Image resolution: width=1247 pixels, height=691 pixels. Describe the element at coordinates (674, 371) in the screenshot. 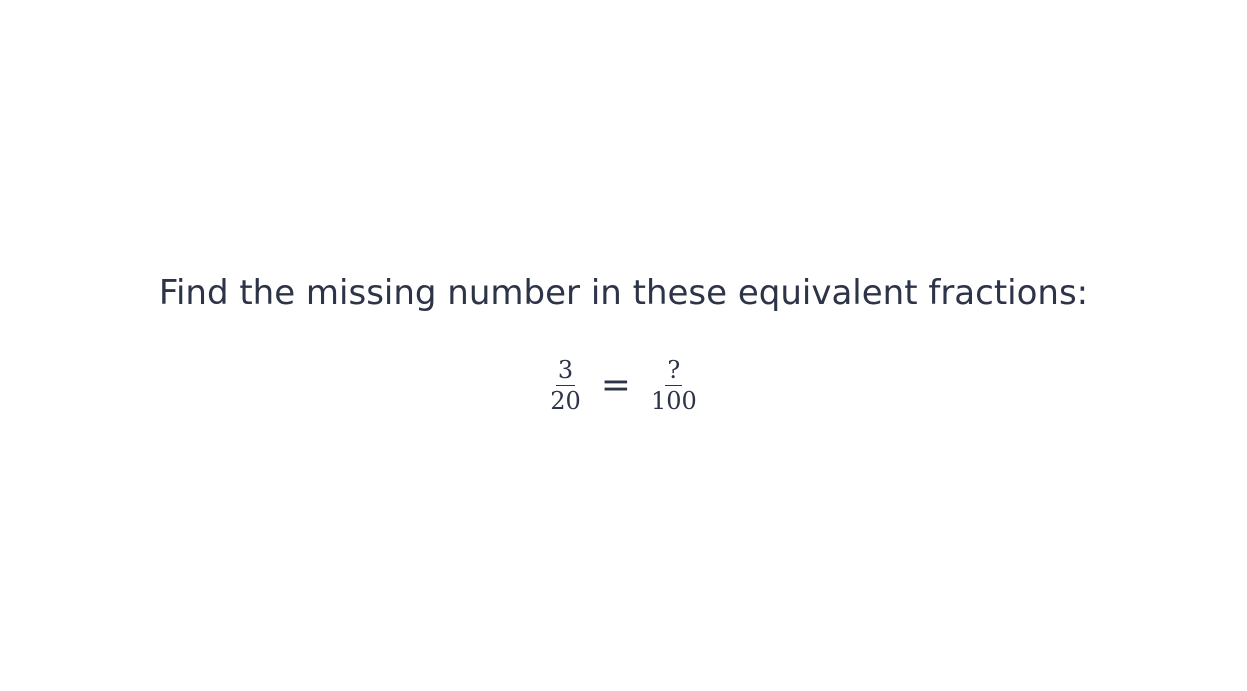

I see `right-numerator-missing: ?` at that location.